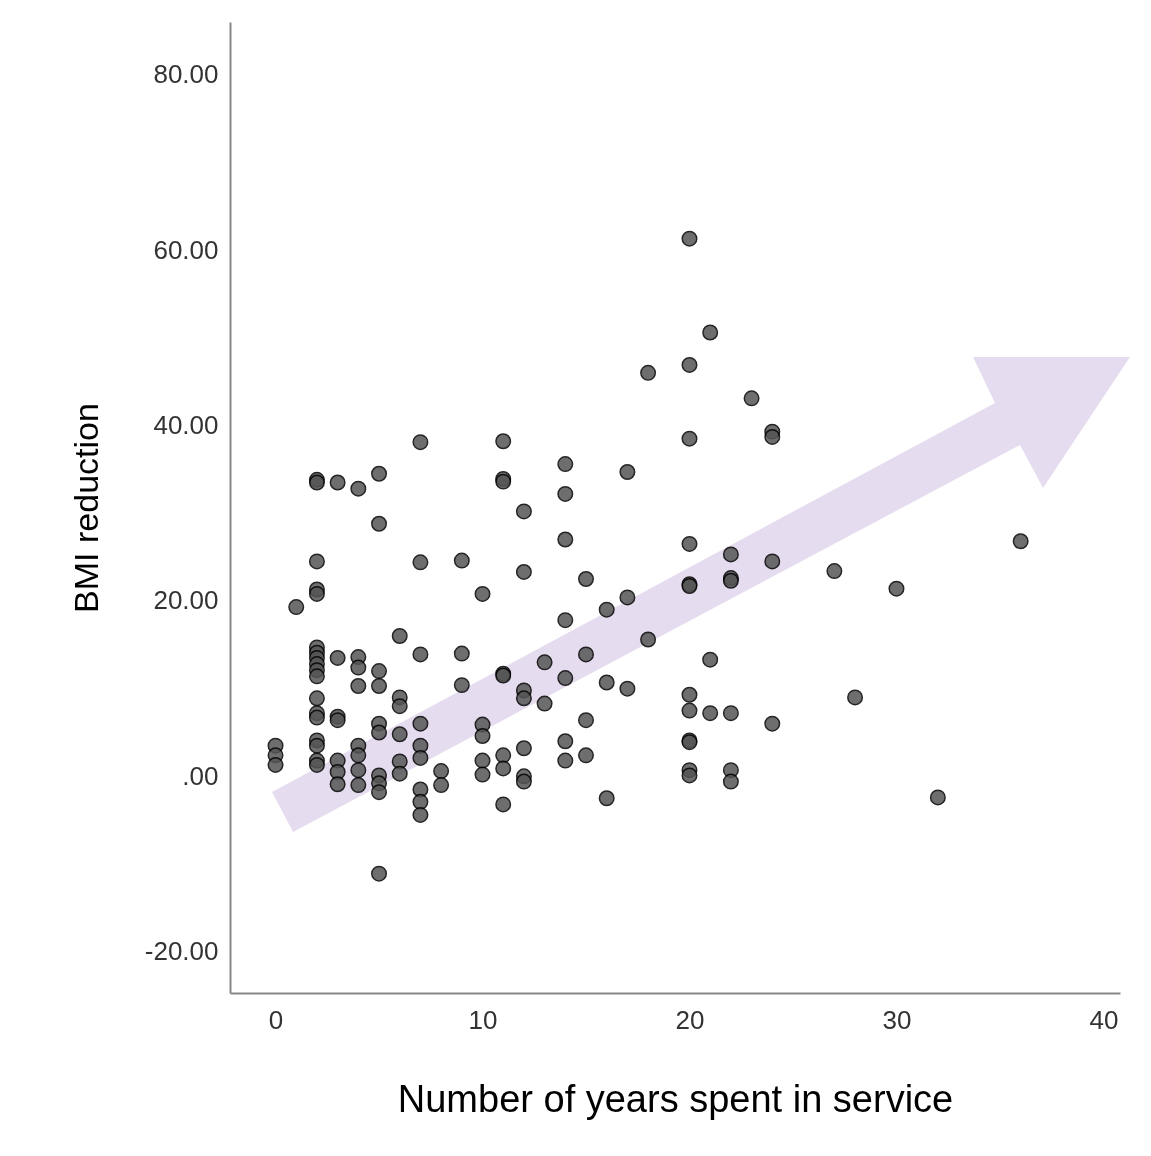 Image resolution: width=1151 pixels, height=1156 pixels. What do you see at coordinates (200, 775) in the screenshot?
I see `y-tick-label: .00` at bounding box center [200, 775].